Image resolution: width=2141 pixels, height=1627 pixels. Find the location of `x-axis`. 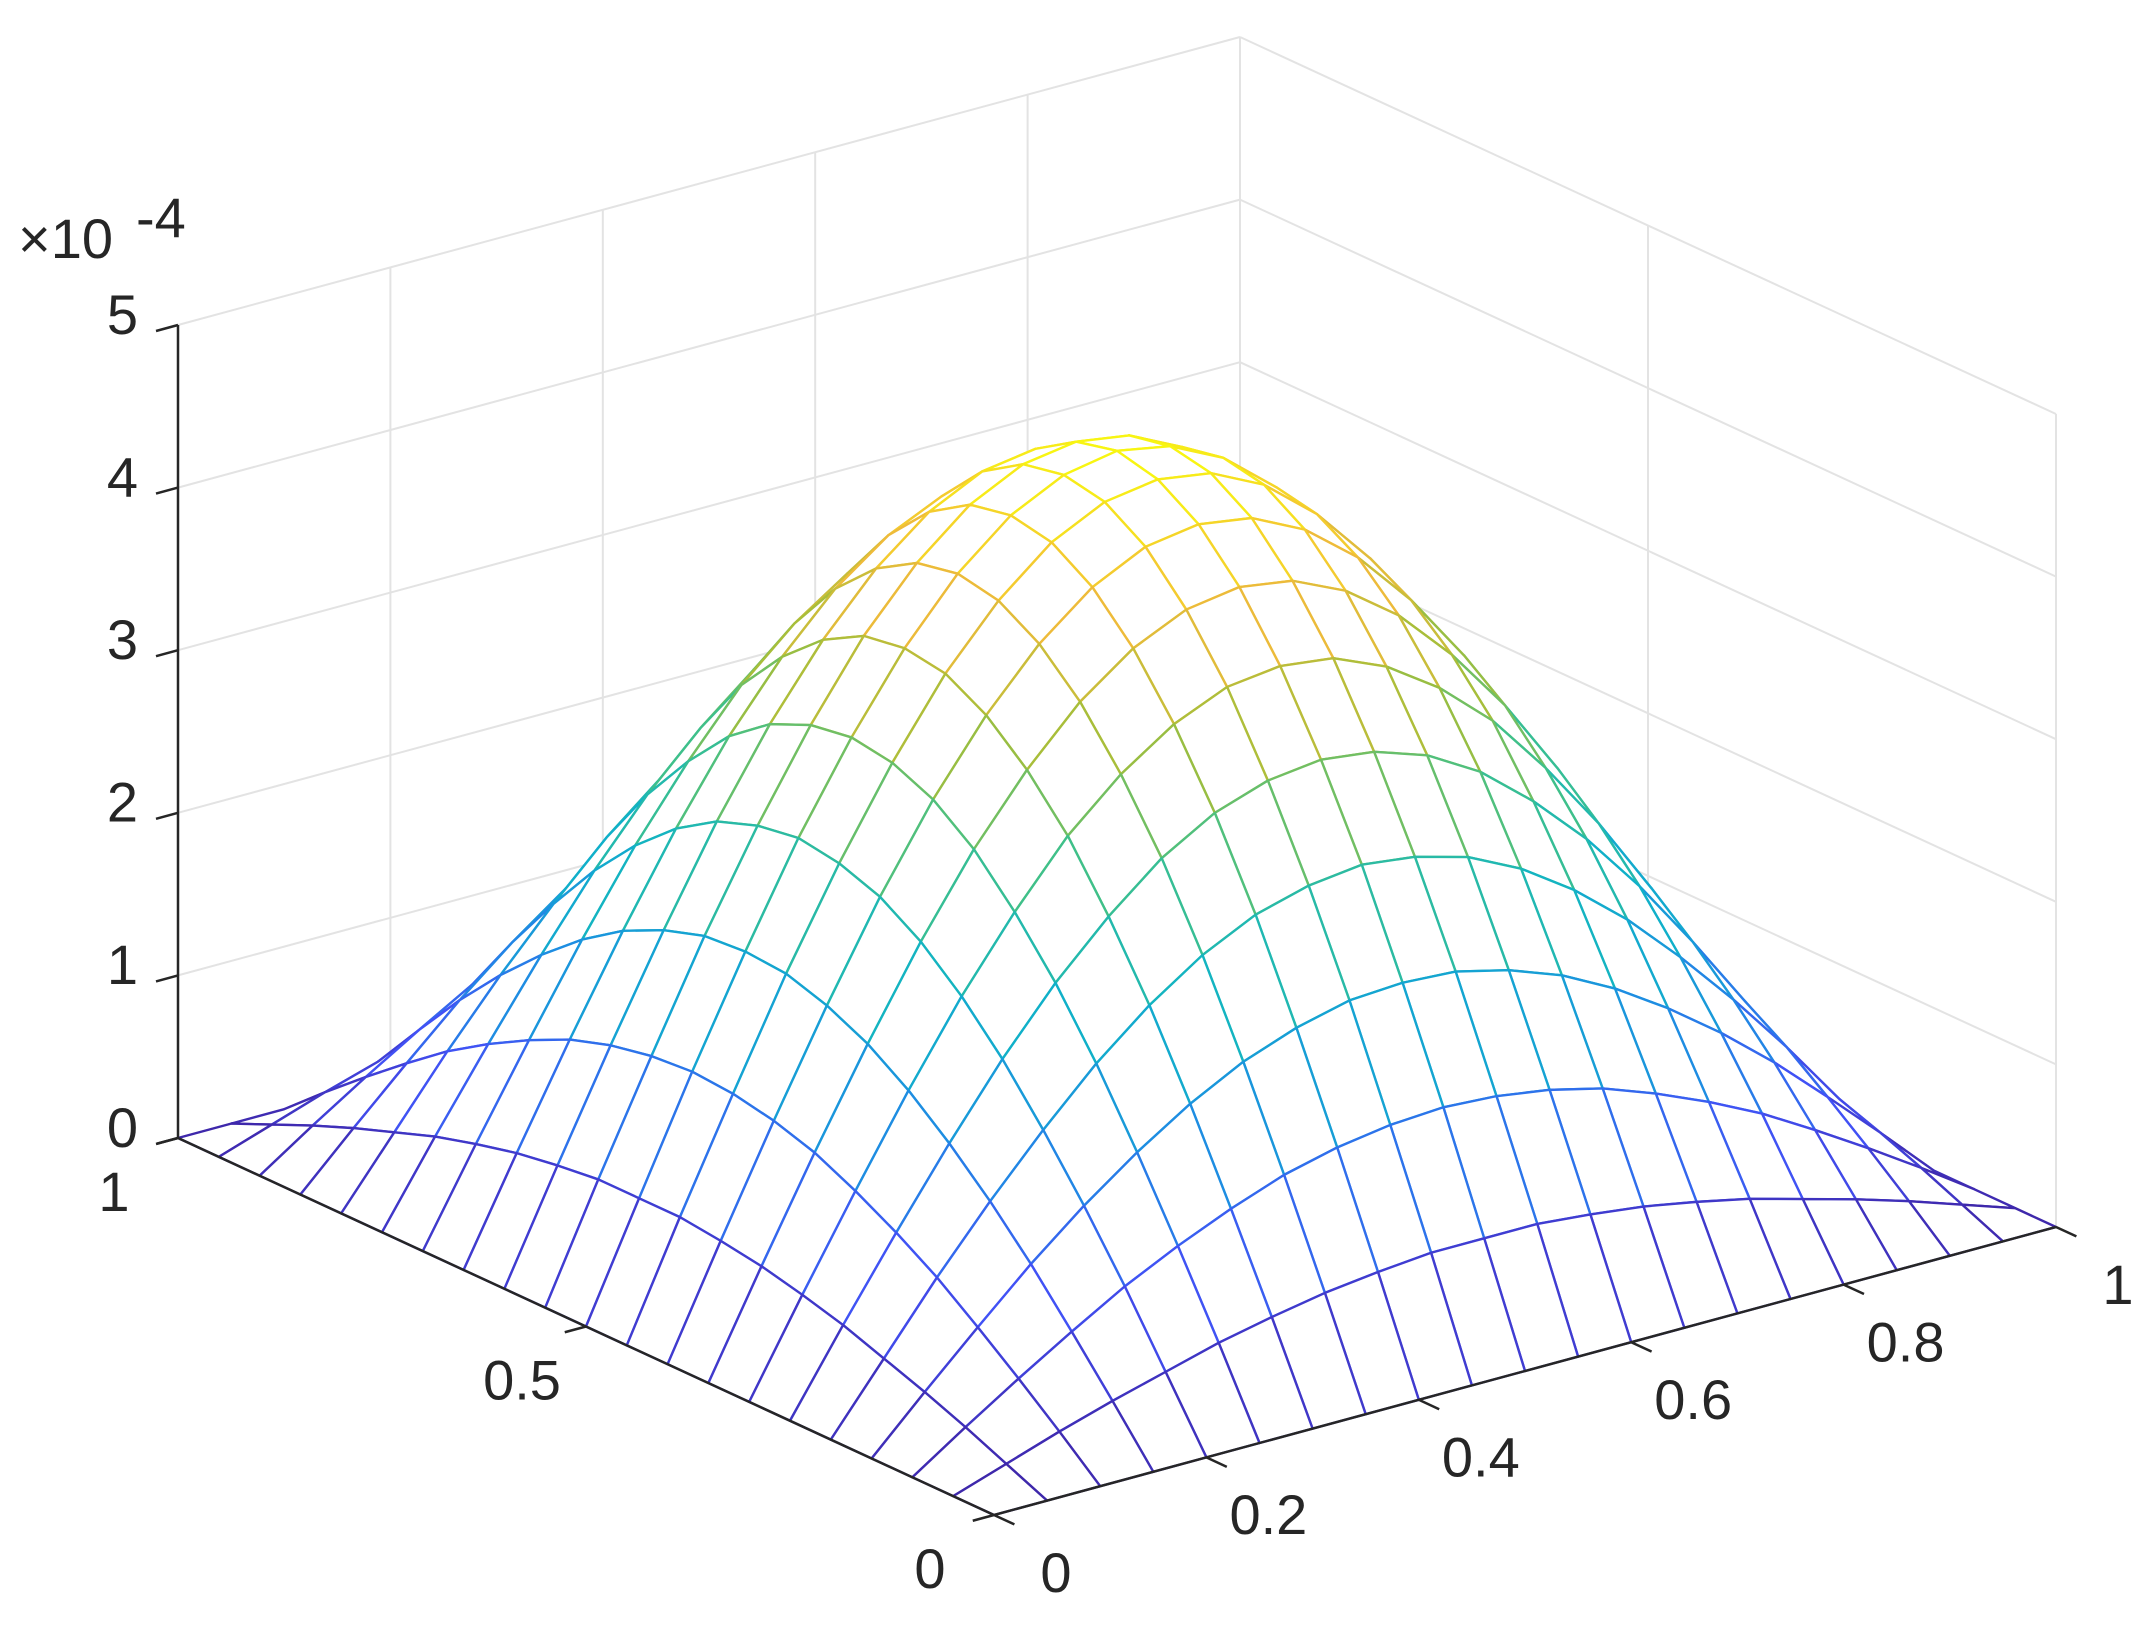

x-axis is located at coordinates (1525, 1371).